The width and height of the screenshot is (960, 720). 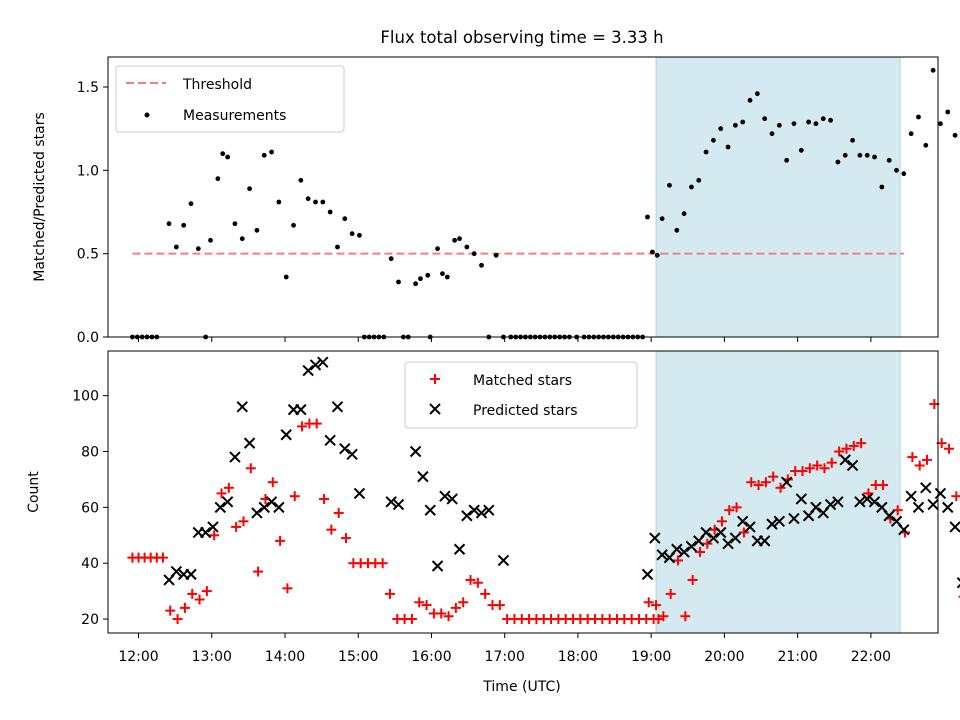 I want to click on y-tick-label: 40, so click(x=90, y=564).